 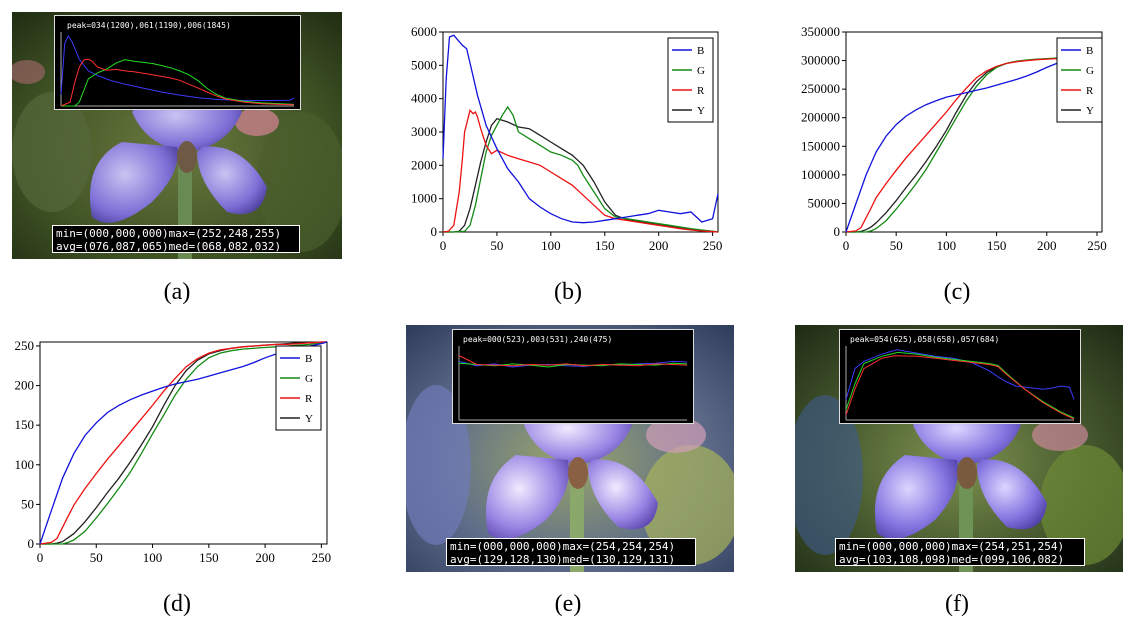 I want to click on y-tick-label: 50, so click(x=27, y=503).